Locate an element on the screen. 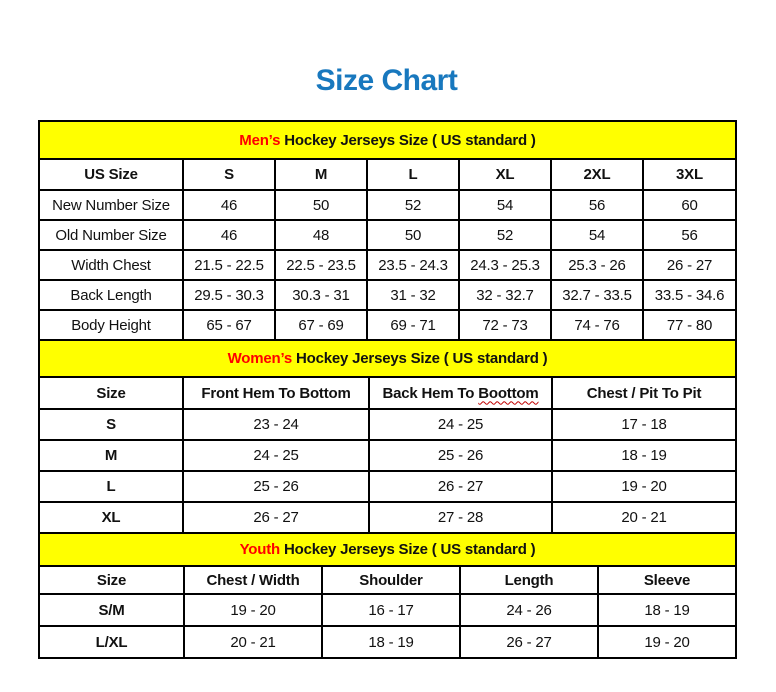  row-label: Body Height is located at coordinates (111, 325).